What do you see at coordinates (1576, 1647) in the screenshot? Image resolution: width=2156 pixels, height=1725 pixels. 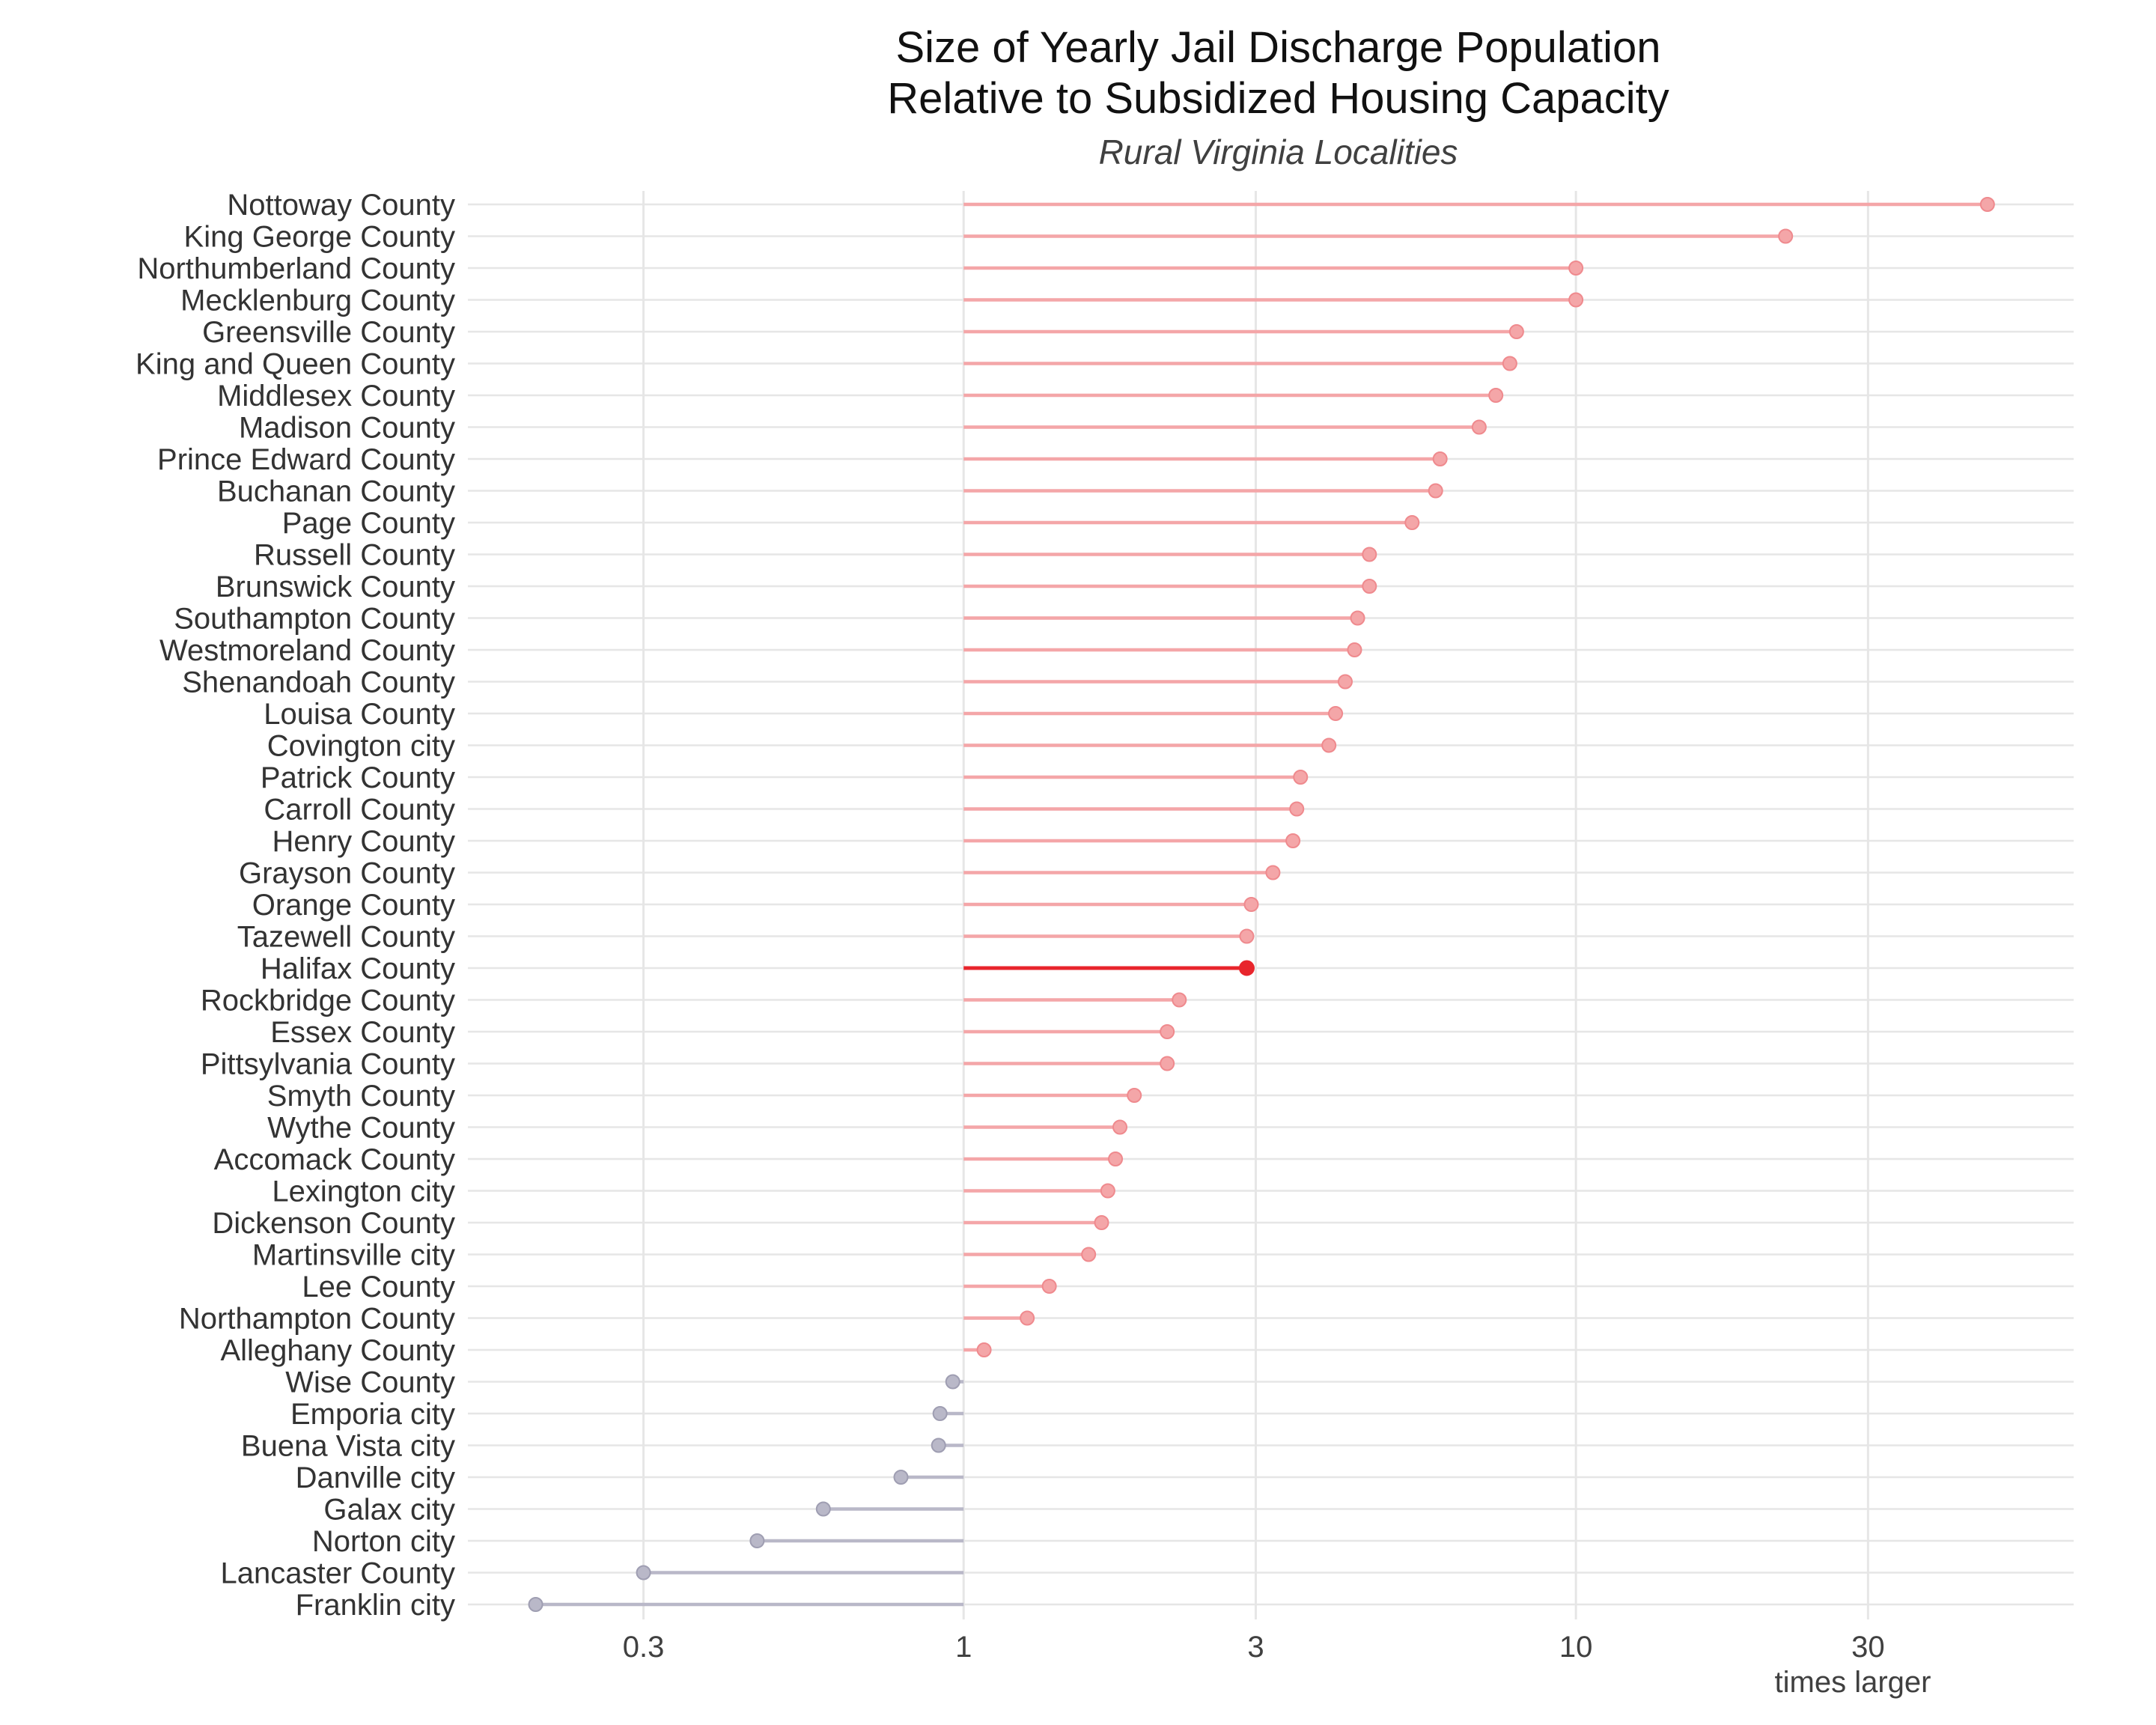 I see `x-axis-tick-label: 10` at bounding box center [1576, 1647].